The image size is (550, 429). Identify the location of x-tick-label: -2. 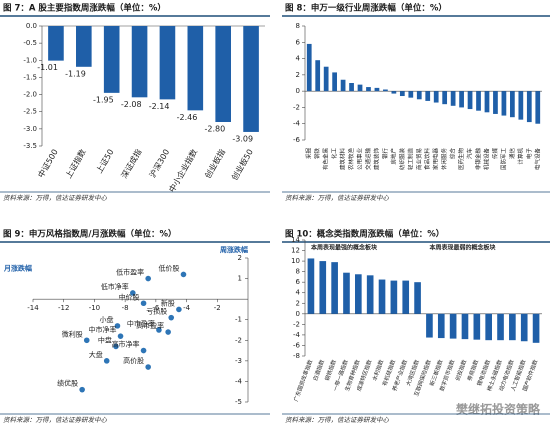
(217, 308).